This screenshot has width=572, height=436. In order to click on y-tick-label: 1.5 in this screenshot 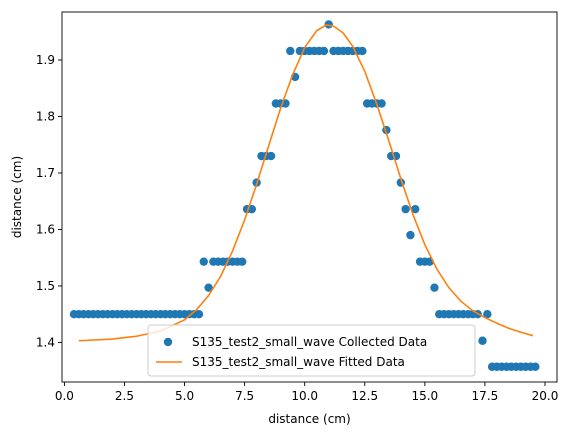, I will do `click(45, 286)`.